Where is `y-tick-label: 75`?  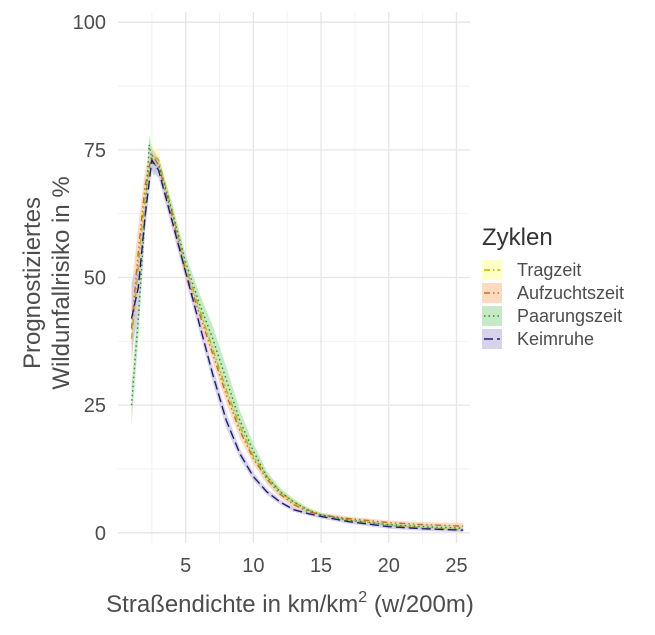 y-tick-label: 75 is located at coordinates (95, 151).